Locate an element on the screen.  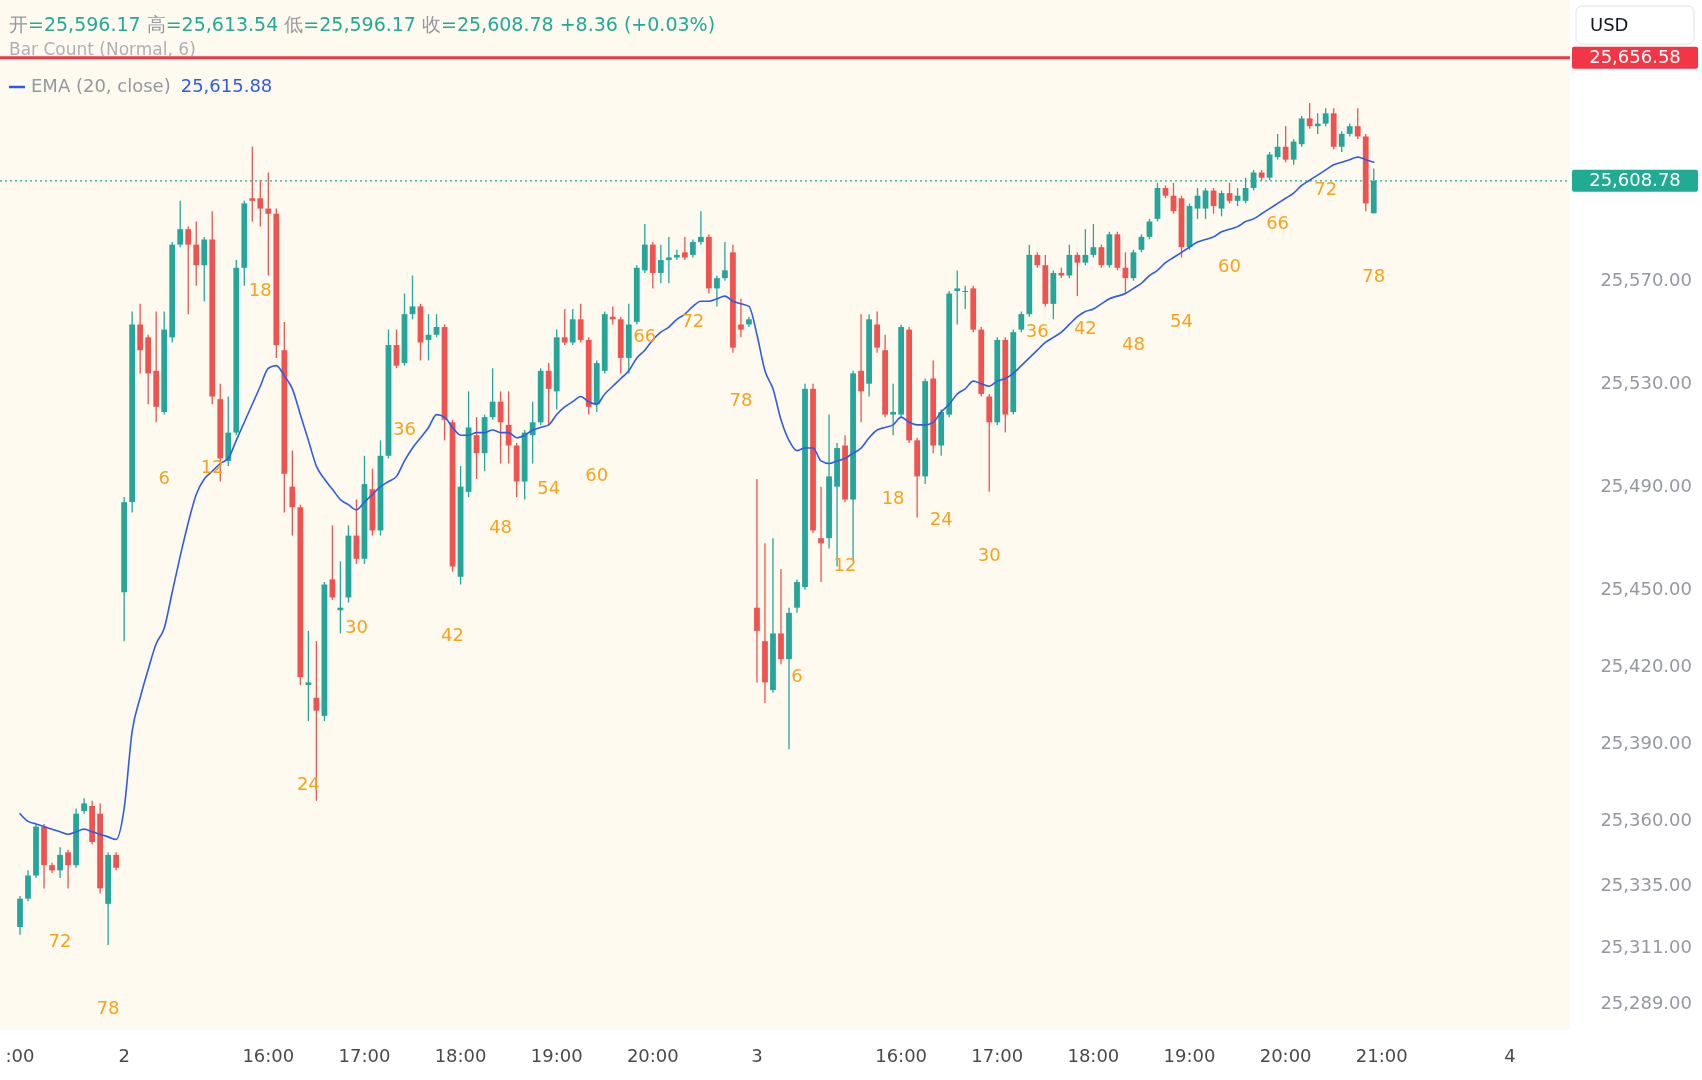
y-tick-label: 25,311.00 is located at coordinates (1646, 946).